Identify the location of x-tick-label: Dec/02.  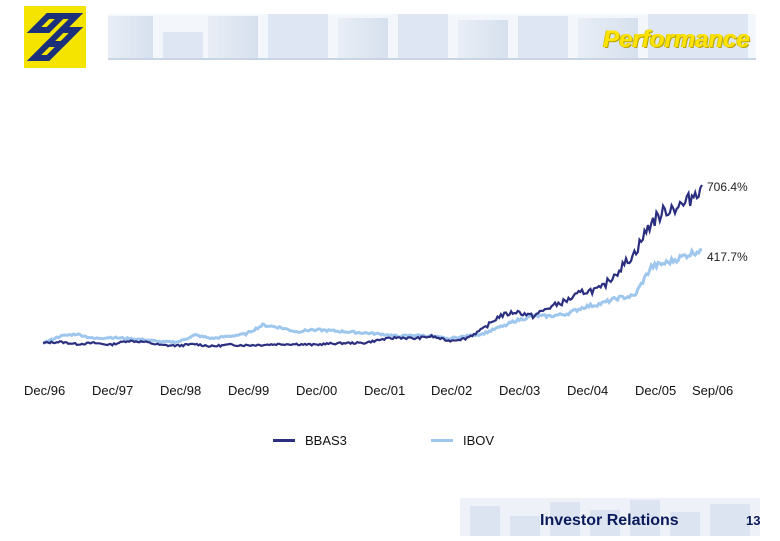
(452, 390).